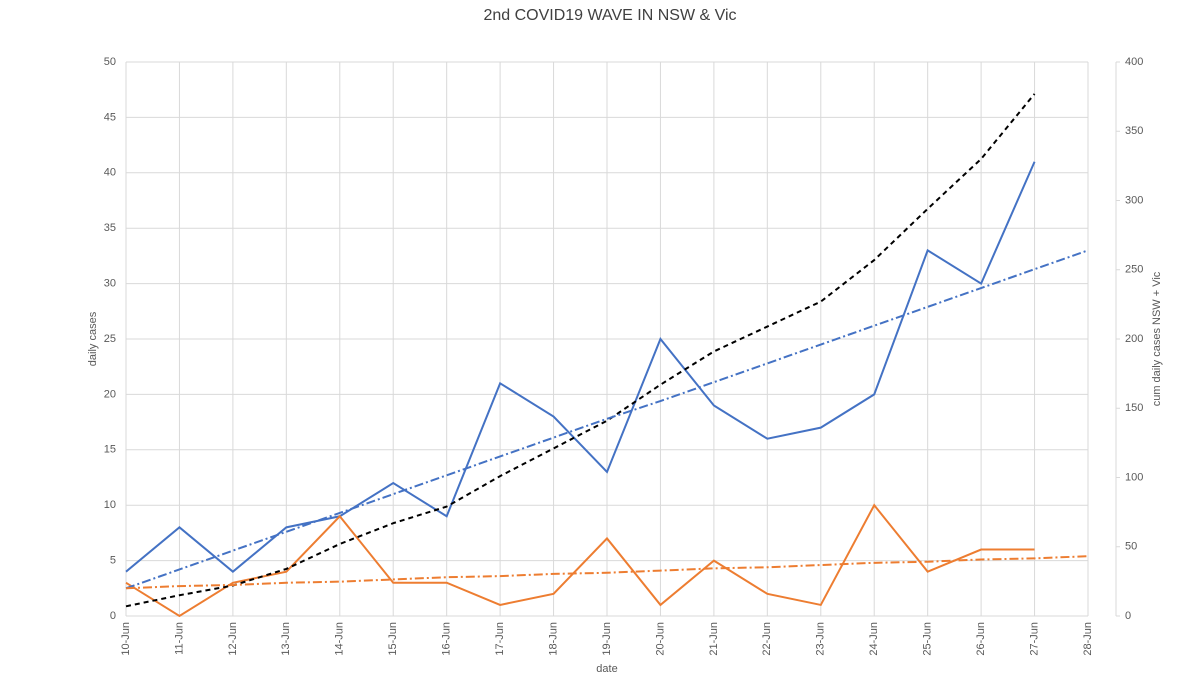 The height and width of the screenshot is (687, 1199). I want to click on x-axis-label: date, so click(606, 669).